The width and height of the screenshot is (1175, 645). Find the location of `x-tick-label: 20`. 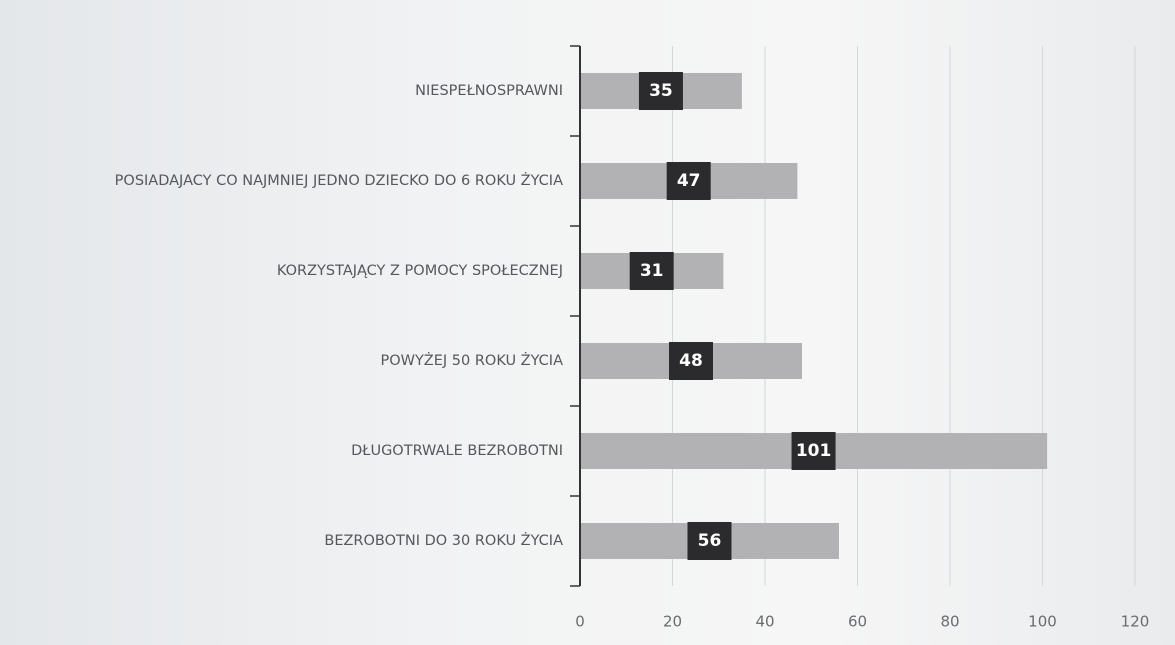

x-tick-label: 20 is located at coordinates (672, 622).